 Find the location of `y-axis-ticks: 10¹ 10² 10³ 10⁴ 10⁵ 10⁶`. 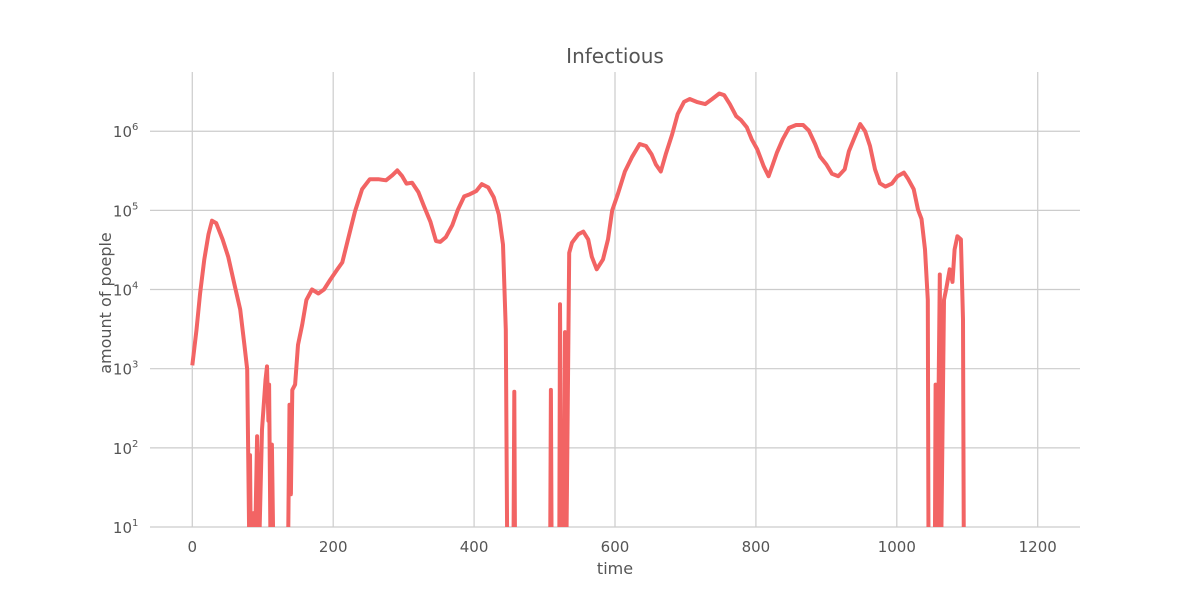

y-axis-ticks: 10¹ 10² 10³ 10⁴ 10⁵ 10⁶ is located at coordinates (125, 329).